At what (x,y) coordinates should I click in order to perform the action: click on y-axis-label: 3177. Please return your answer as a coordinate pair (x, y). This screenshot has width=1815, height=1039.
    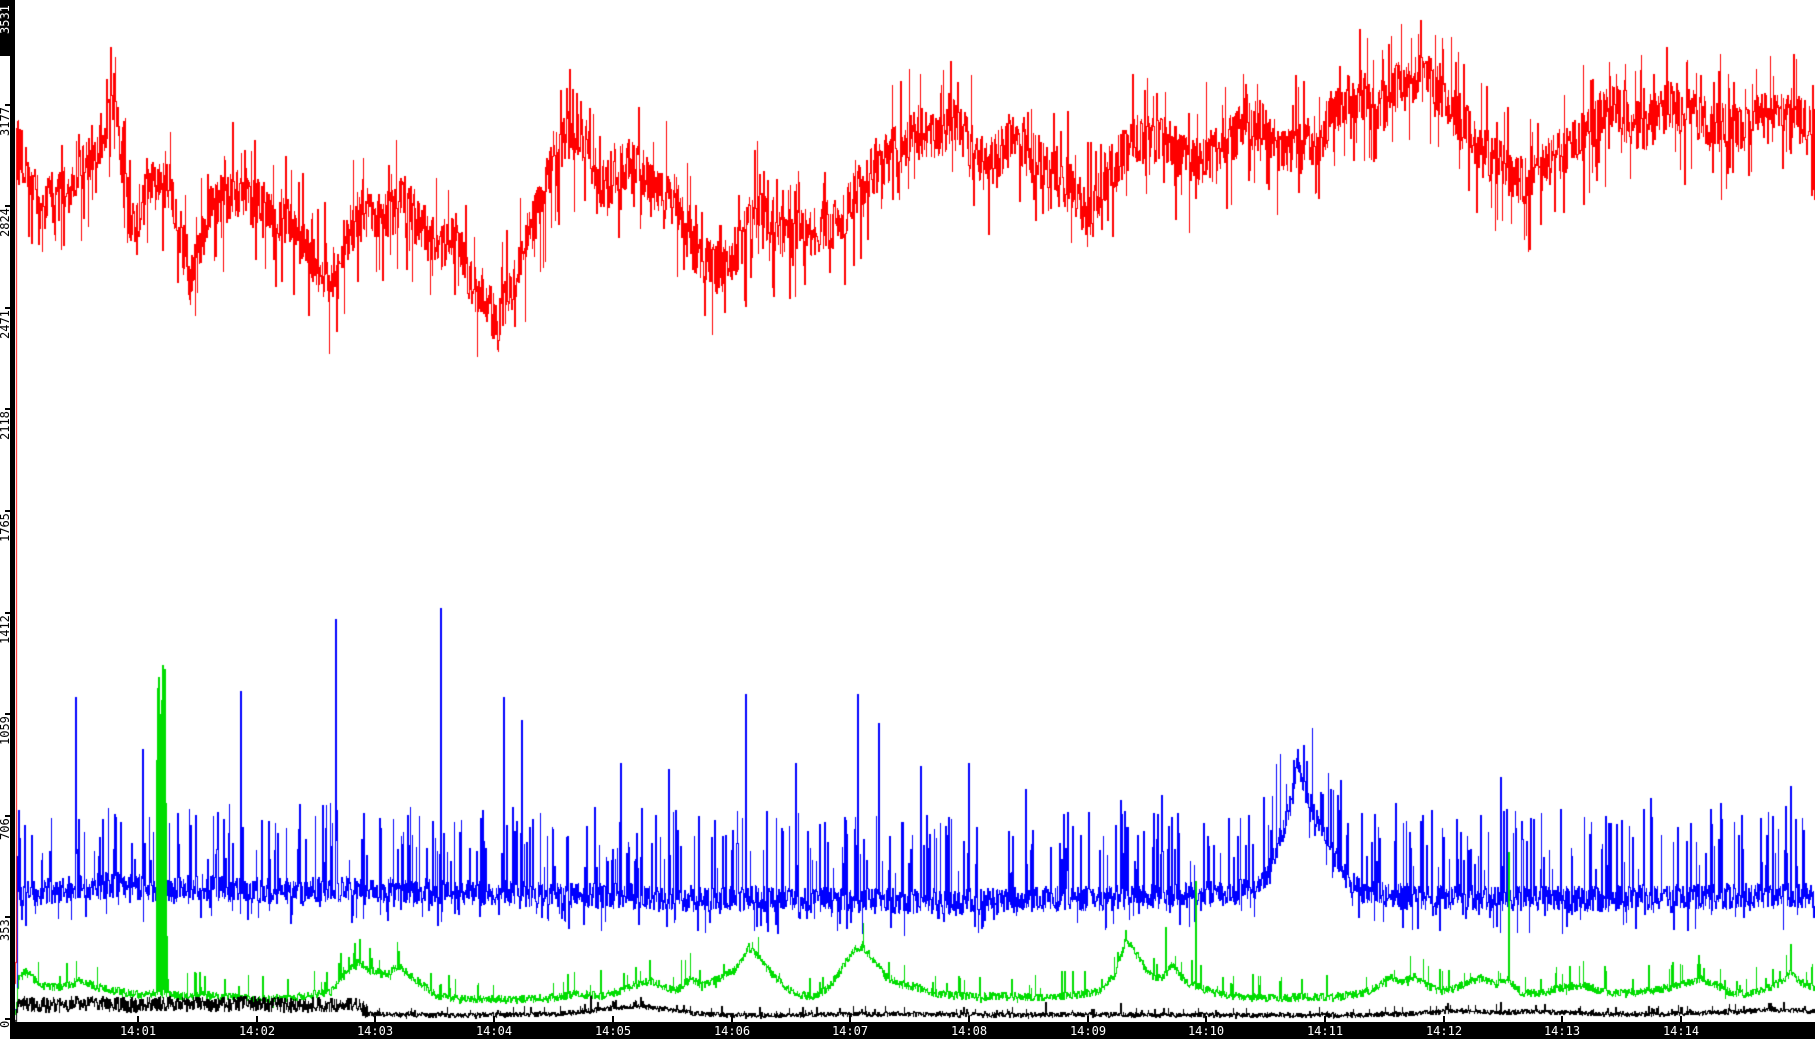
    Looking at the image, I should click on (6, 122).